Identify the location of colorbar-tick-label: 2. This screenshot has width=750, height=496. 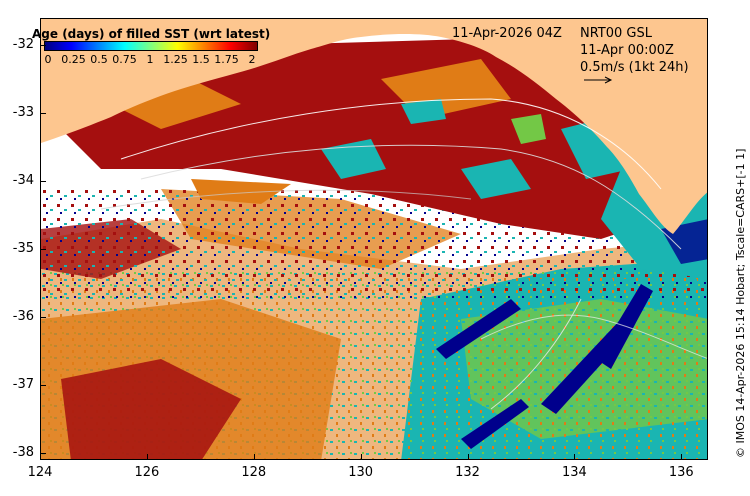
(252, 59).